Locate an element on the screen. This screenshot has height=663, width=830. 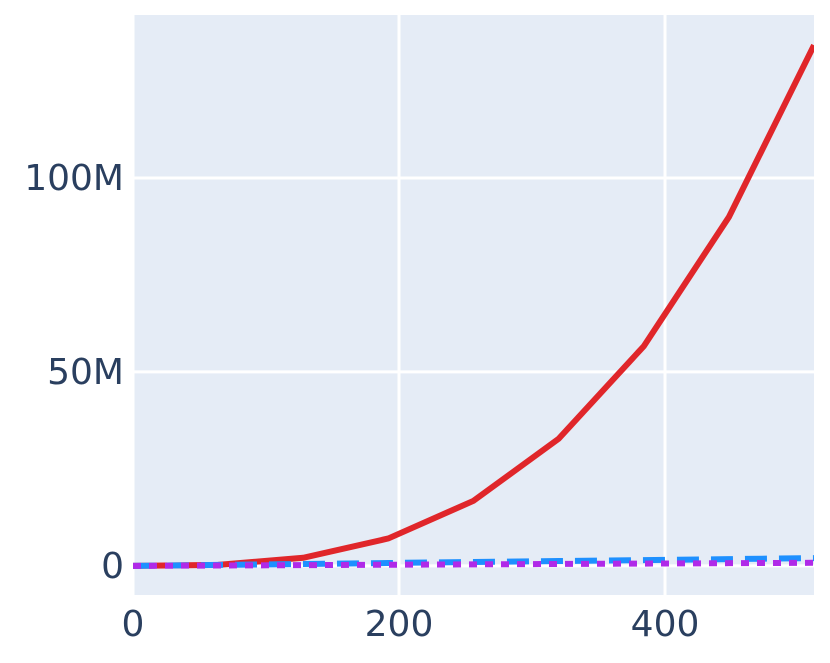
y-tick-label: 100M is located at coordinates (74, 178).